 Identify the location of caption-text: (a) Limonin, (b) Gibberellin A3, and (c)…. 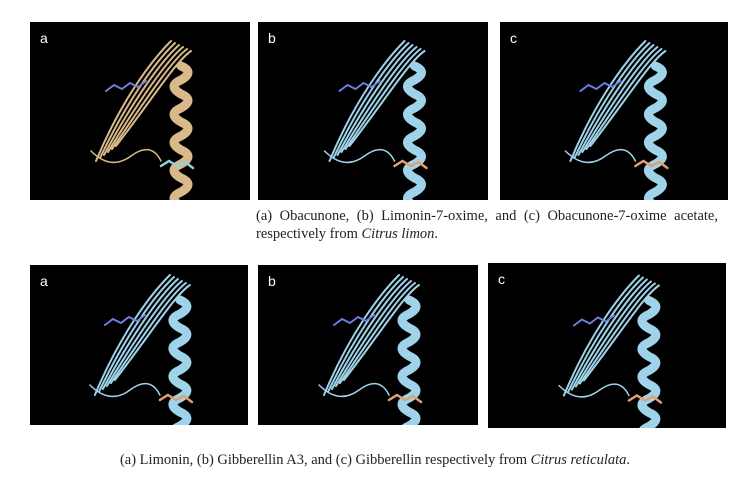
(325, 460).